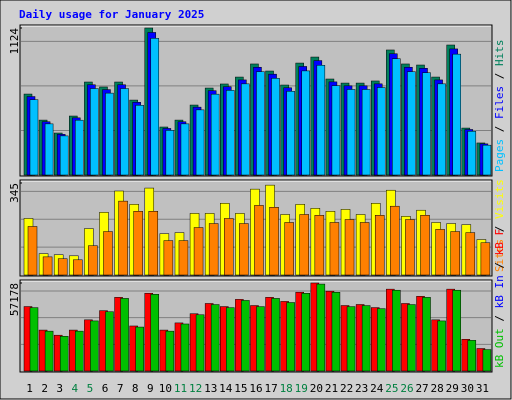  Describe the element at coordinates (421, 388) in the screenshot. I see `x-tick-label: 27` at that location.